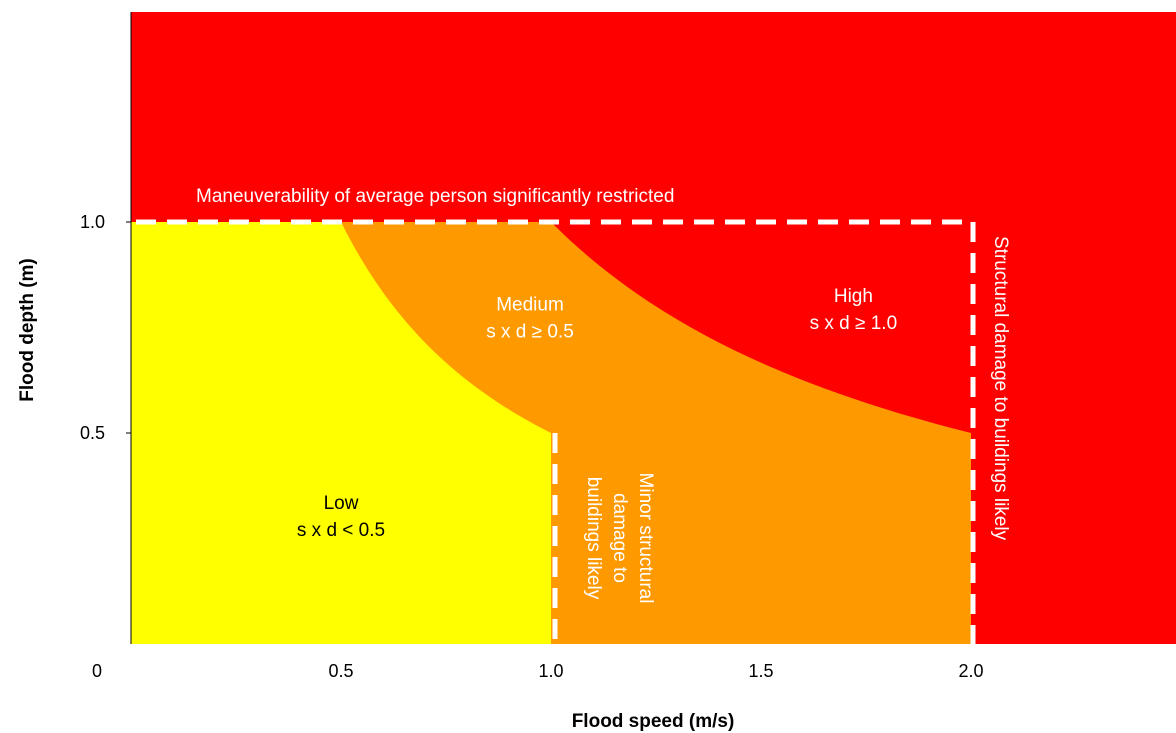  What do you see at coordinates (97, 671) in the screenshot?
I see `origin-tick-label: 0` at bounding box center [97, 671].